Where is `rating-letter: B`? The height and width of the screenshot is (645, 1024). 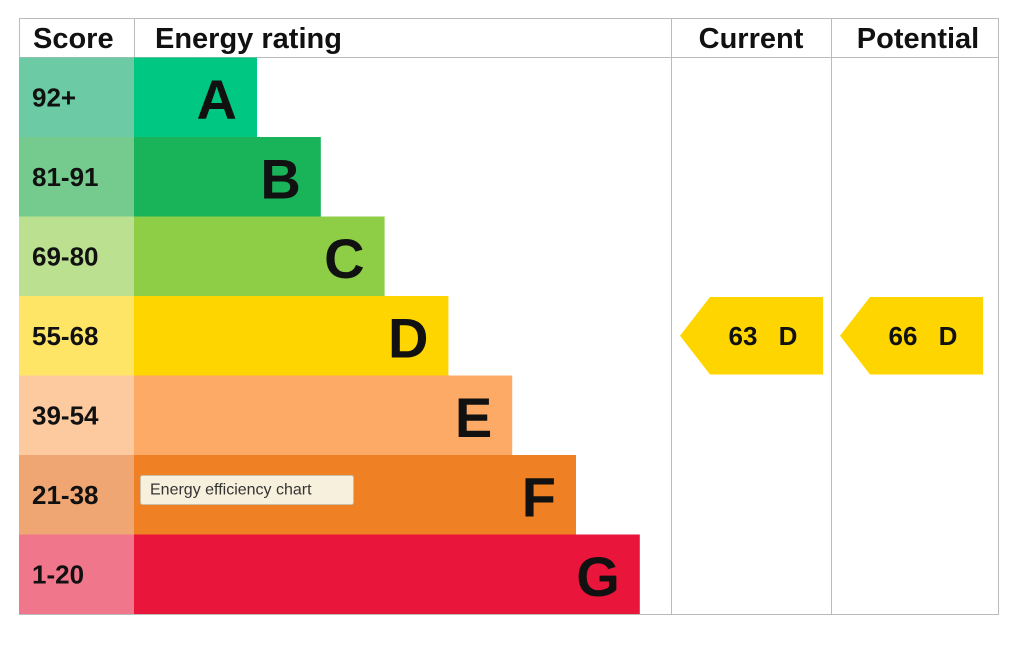 rating-letter: B is located at coordinates (280, 178).